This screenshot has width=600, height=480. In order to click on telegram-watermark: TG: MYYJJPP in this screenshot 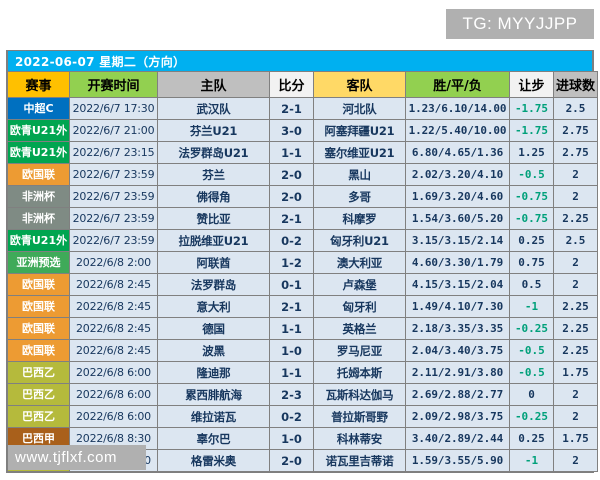, I will do `click(520, 24)`.